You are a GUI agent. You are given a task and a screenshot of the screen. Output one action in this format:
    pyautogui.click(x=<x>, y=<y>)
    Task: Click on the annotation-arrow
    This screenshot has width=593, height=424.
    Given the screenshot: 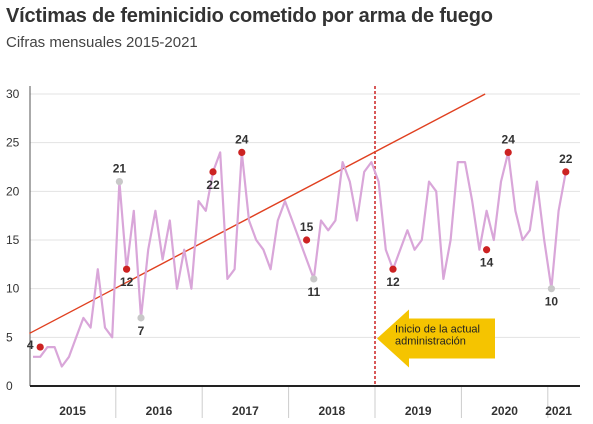 What is the action you would take?
    pyautogui.click(x=436, y=338)
    